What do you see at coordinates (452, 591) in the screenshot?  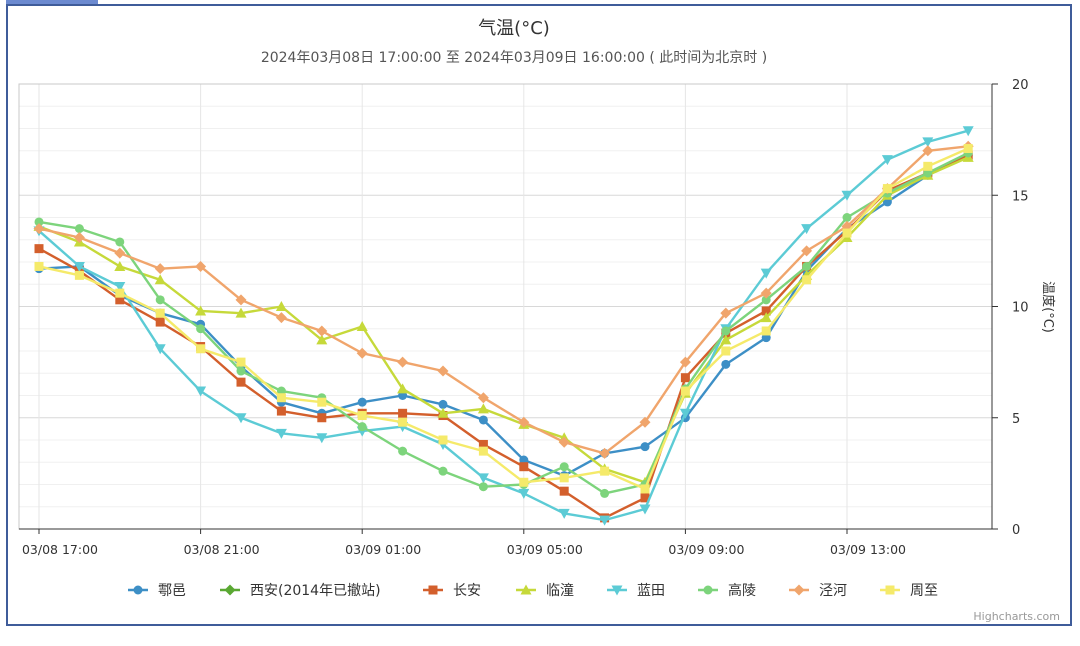 I see `legend-item: 长安` at bounding box center [452, 591].